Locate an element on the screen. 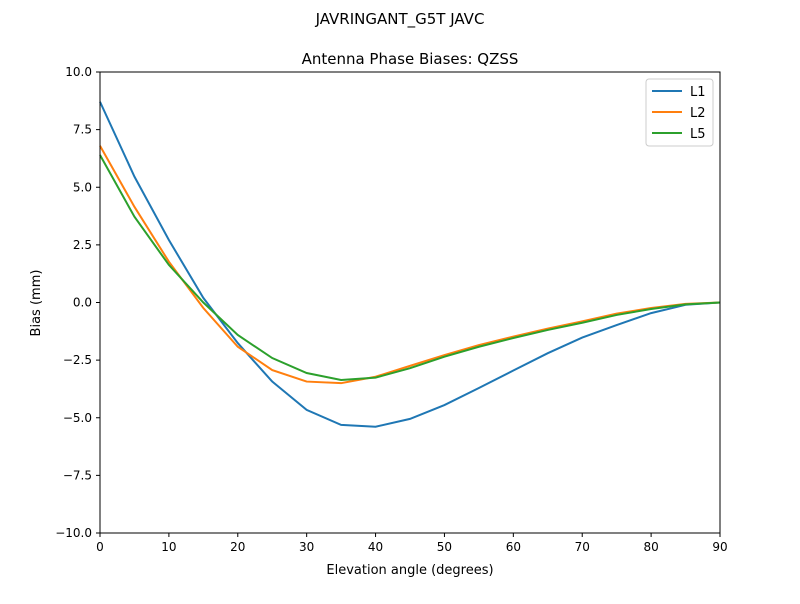  y-tick-label: 2.5 is located at coordinates (82, 245).